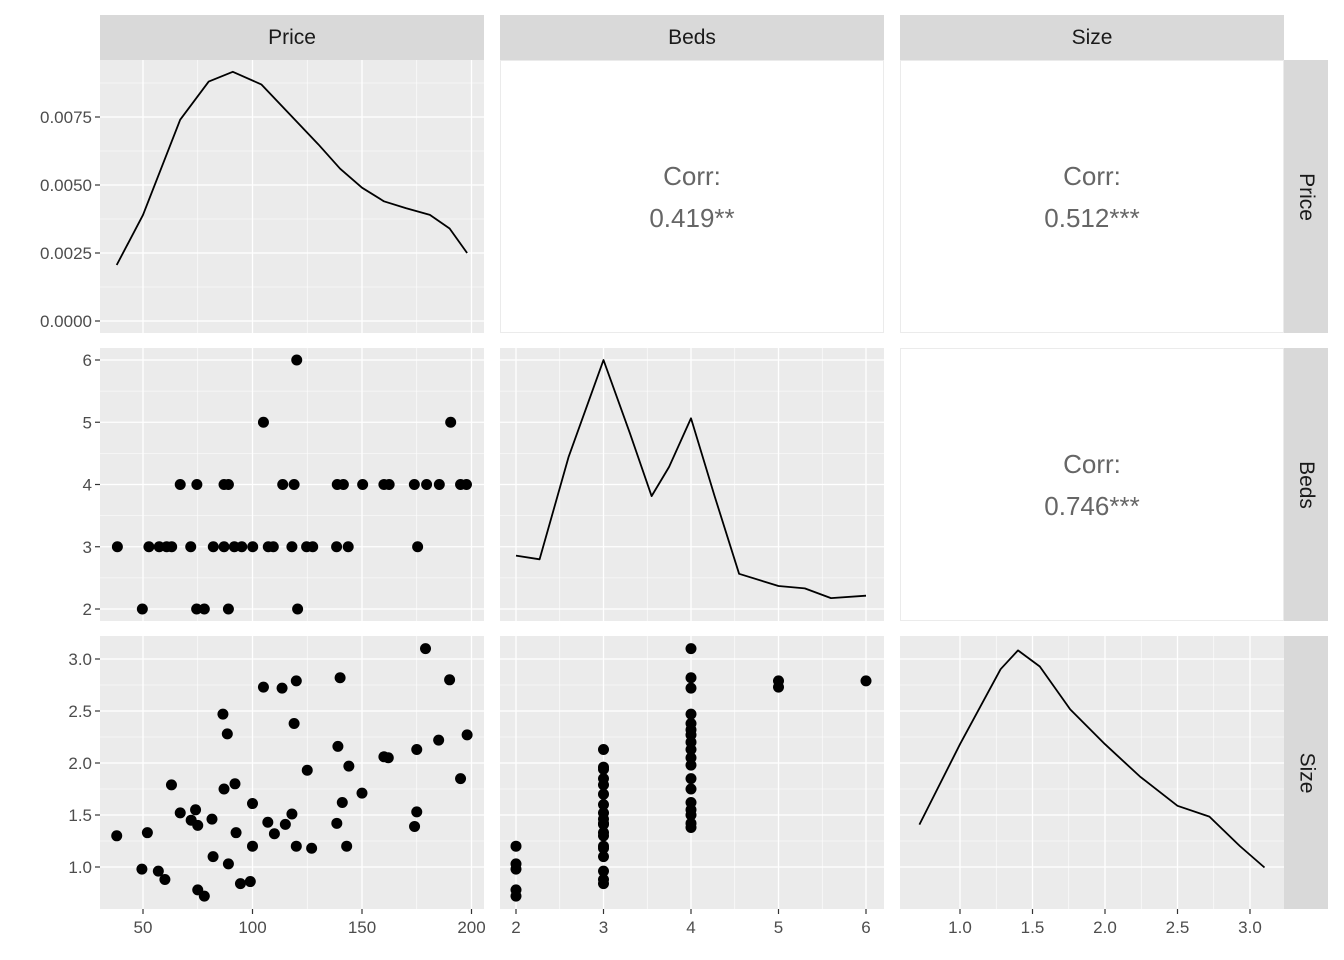 This screenshot has height=960, width=1344. I want to click on x-tick-label-price: 50, so click(143, 927).